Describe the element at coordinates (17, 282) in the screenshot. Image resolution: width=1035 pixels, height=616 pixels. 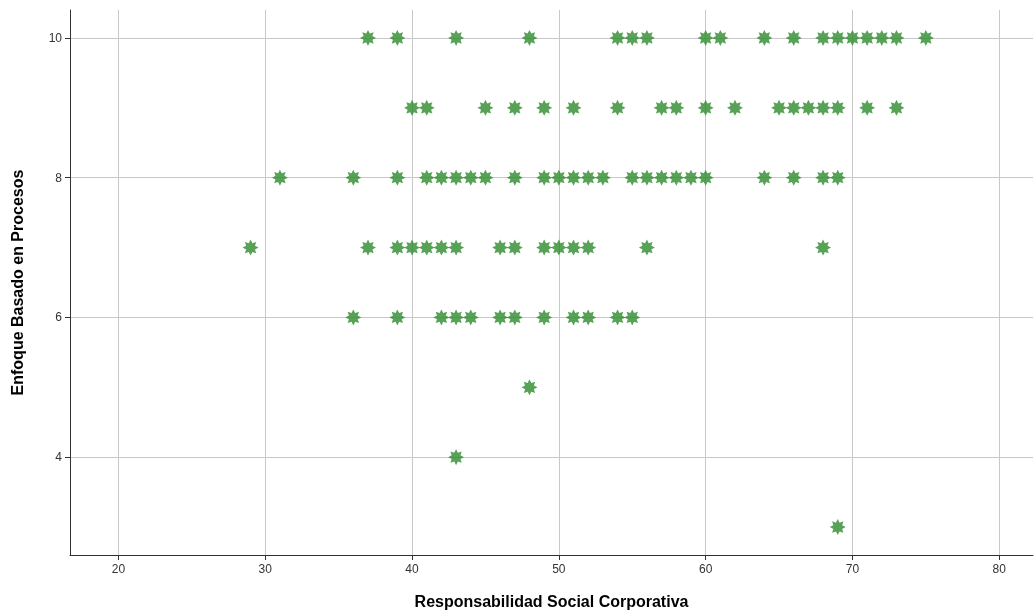
I see `y-axis-title: Enfoque Basado en Procesos` at that location.